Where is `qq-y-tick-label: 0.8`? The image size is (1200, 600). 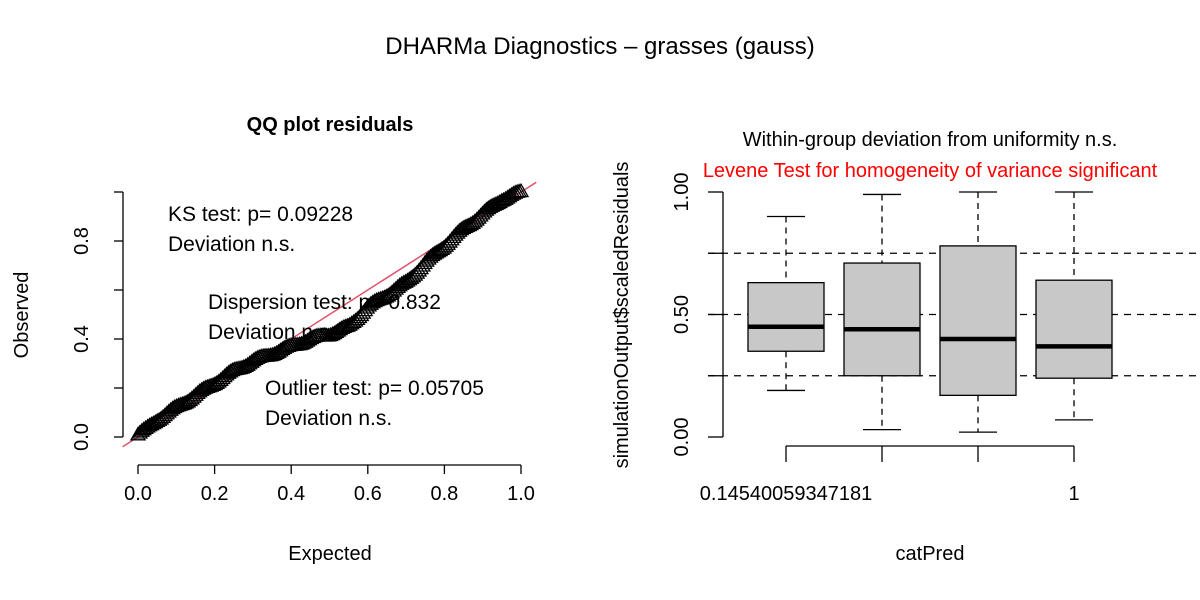
qq-y-tick-label: 0.8 is located at coordinates (82, 241).